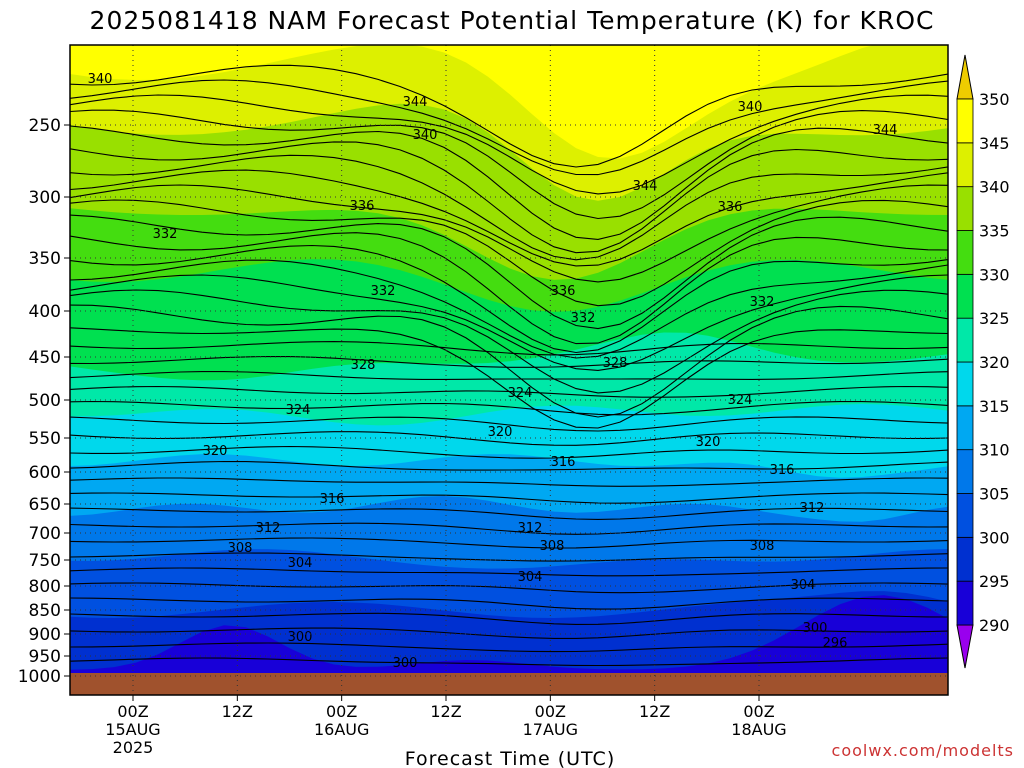 This screenshot has height=768, width=1024. I want to click on y-tick-label: 400, so click(45, 312).